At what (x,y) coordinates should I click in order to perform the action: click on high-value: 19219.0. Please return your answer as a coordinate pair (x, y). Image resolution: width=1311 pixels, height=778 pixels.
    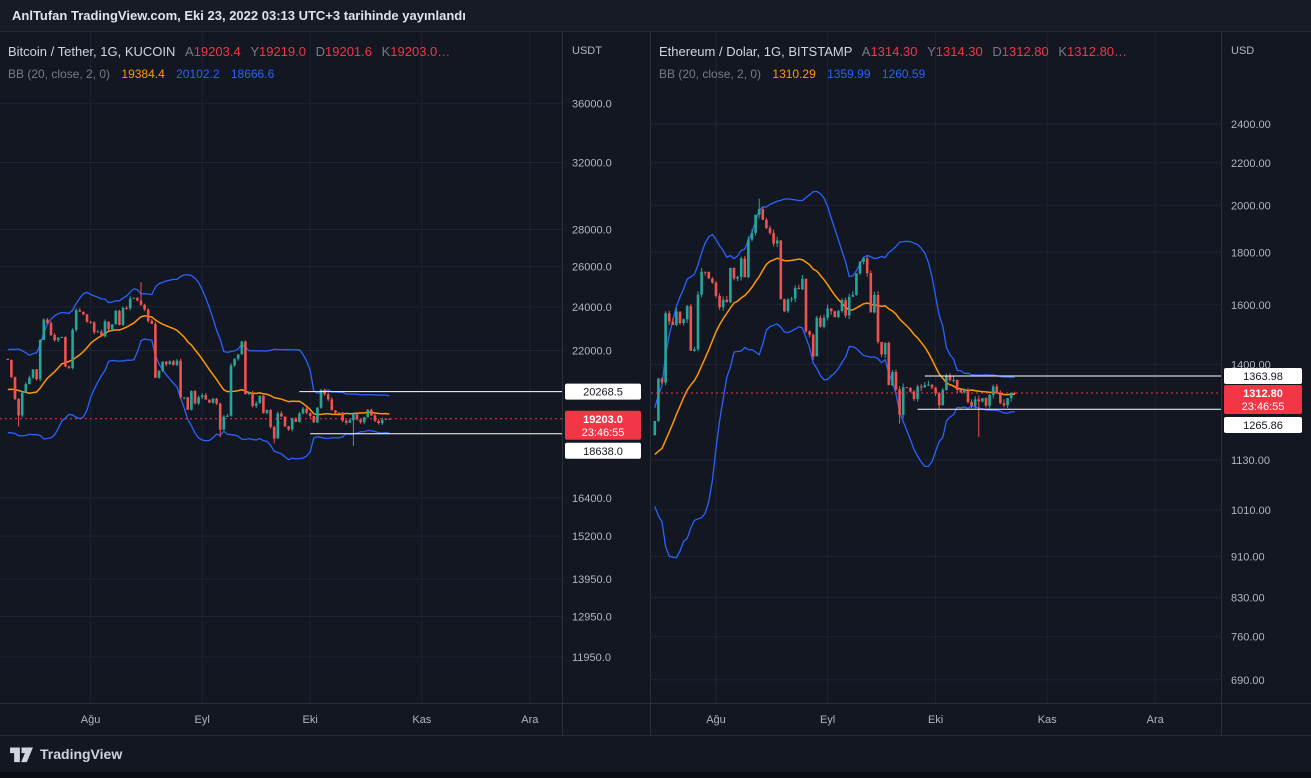
    Looking at the image, I should click on (282, 51).